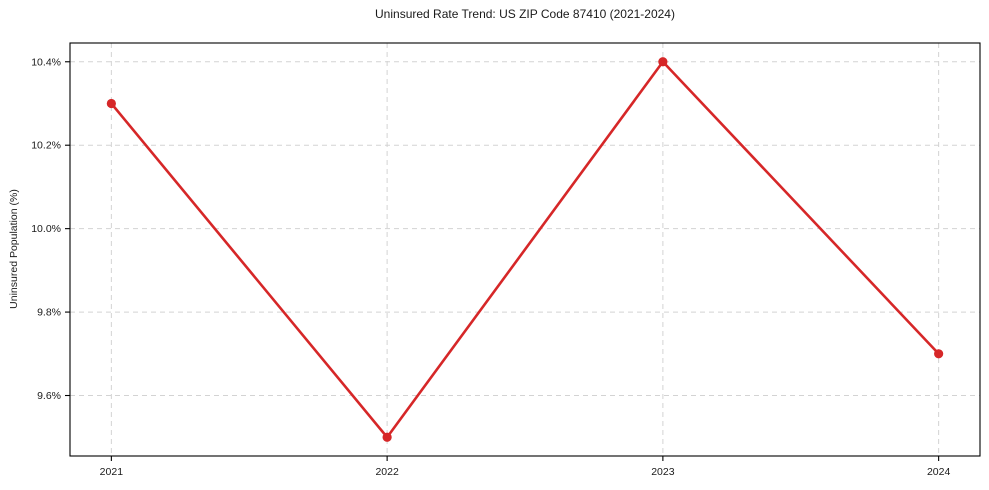 This screenshot has height=490, width=989. What do you see at coordinates (387, 437) in the screenshot?
I see `data-point-2022` at bounding box center [387, 437].